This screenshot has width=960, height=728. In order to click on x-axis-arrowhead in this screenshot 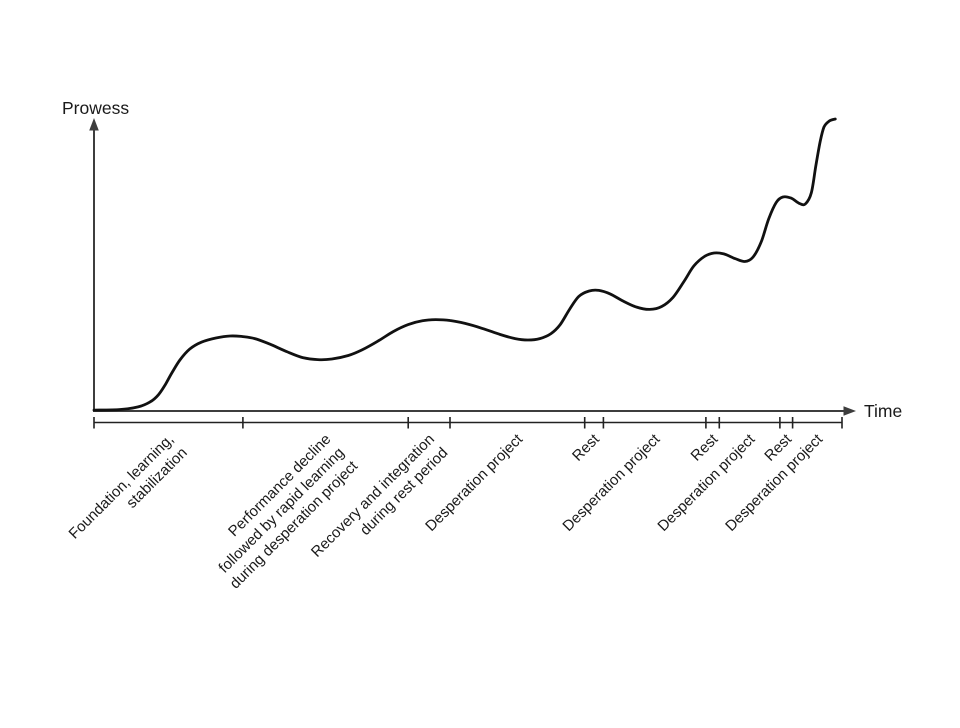, I will do `click(849, 411)`.